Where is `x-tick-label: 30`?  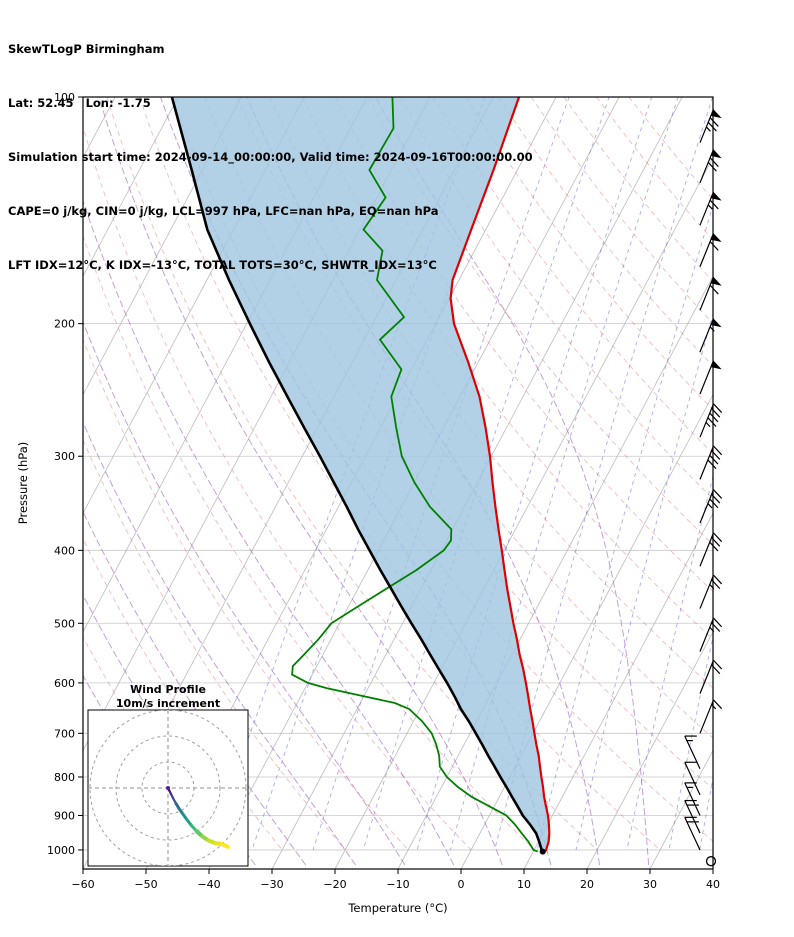 x-tick-label: 30 is located at coordinates (650, 884).